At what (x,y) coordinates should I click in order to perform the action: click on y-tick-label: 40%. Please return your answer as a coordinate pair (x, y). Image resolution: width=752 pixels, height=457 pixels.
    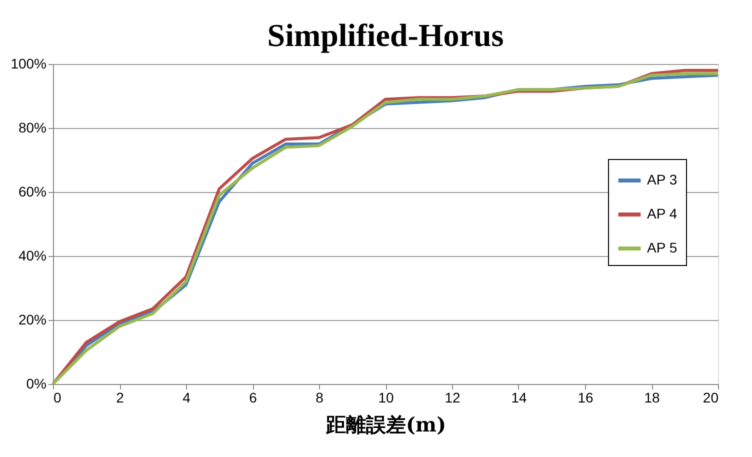
    Looking at the image, I should click on (32, 256).